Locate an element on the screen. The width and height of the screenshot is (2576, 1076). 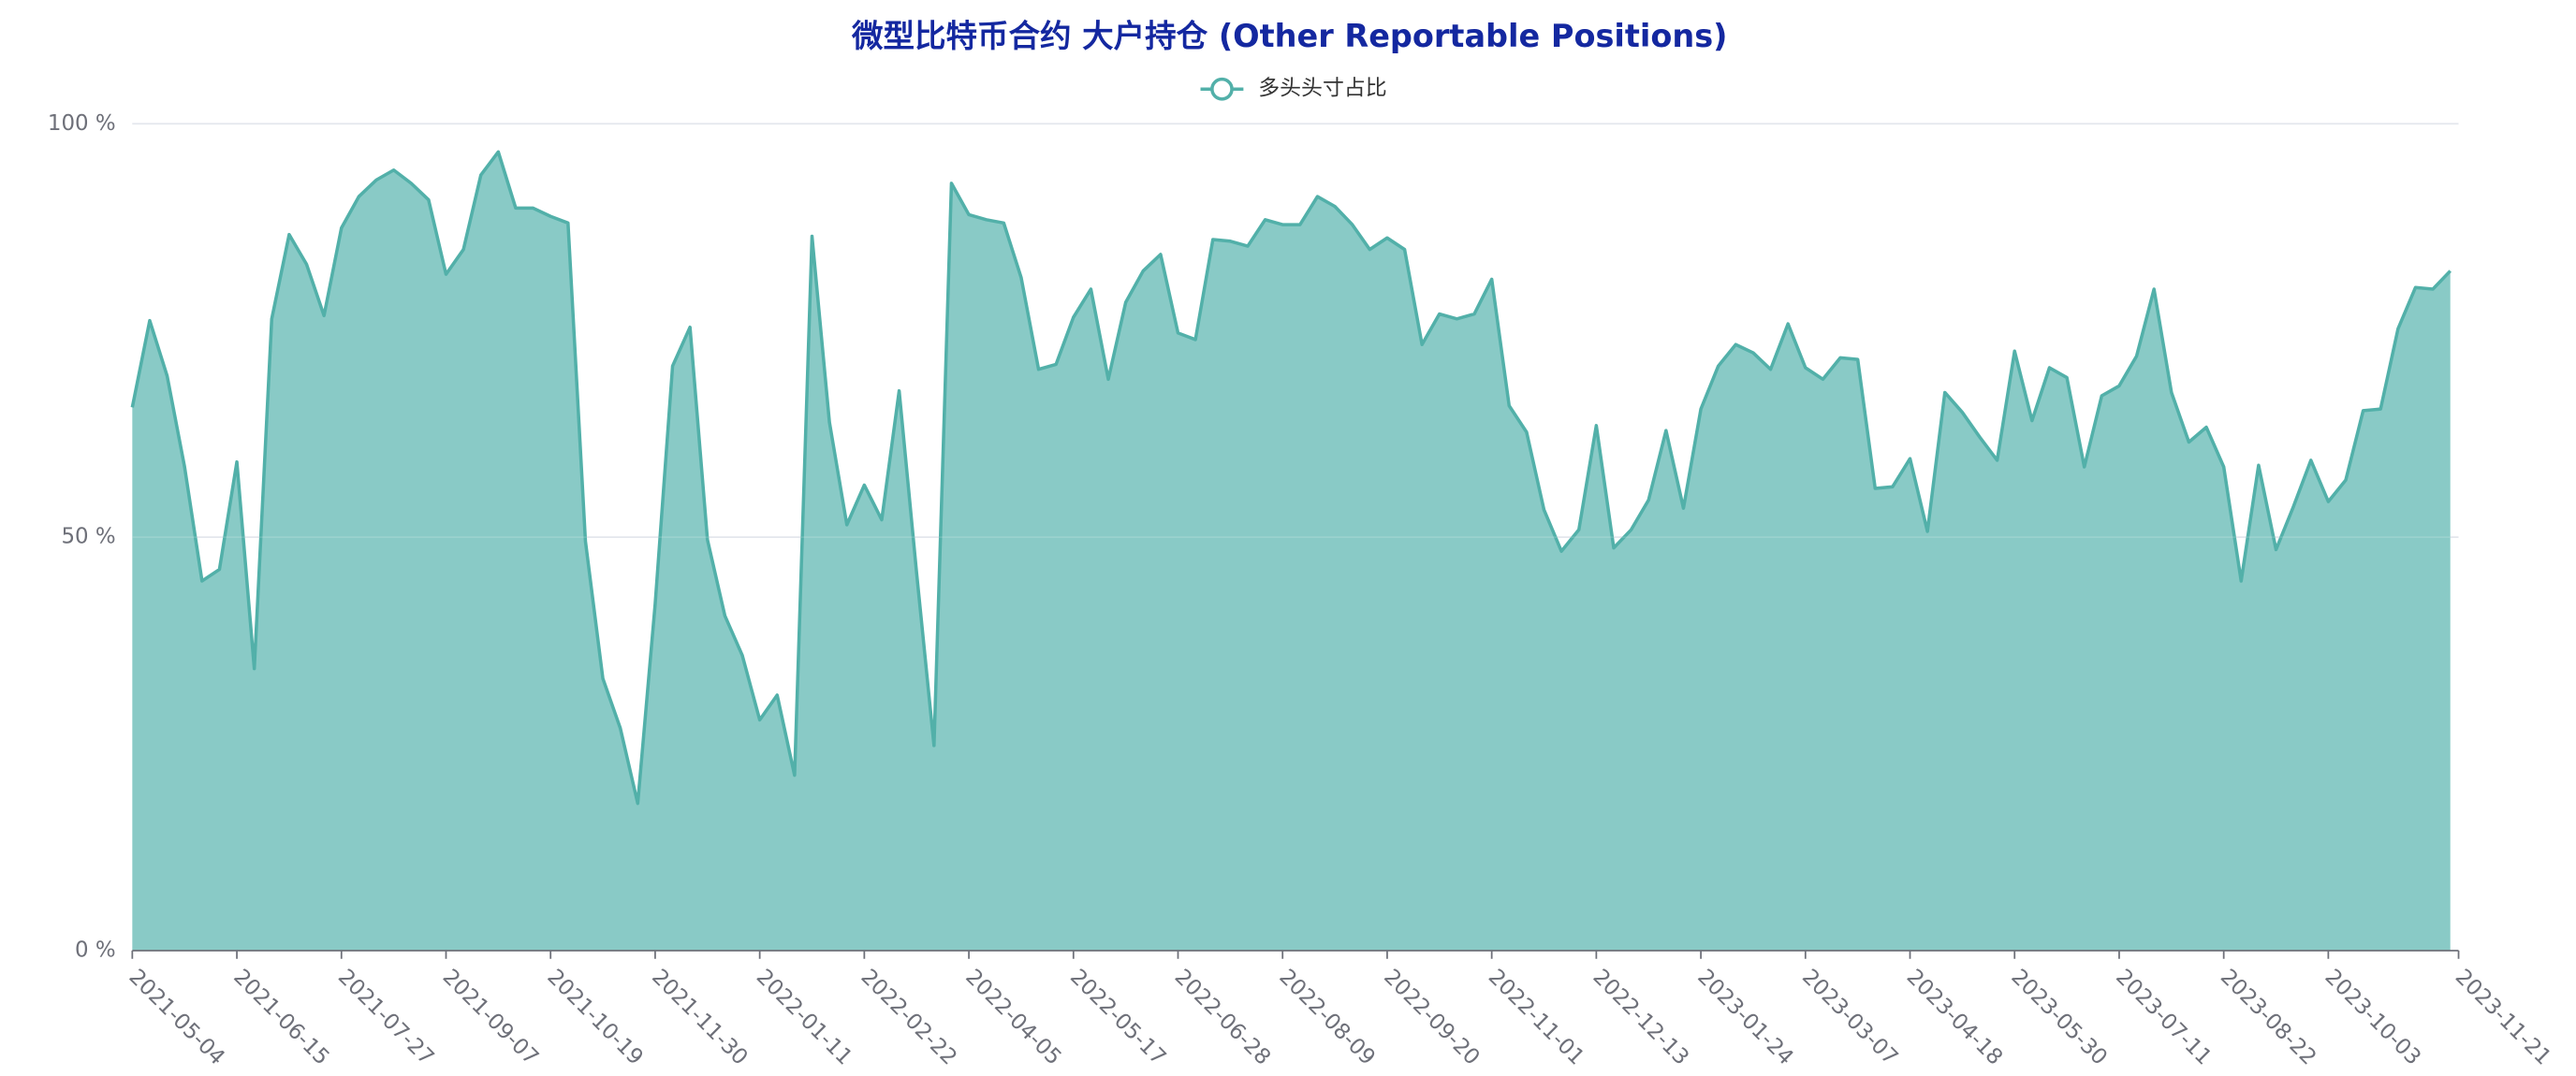
y-tick-label: 50 % is located at coordinates (88, 537).